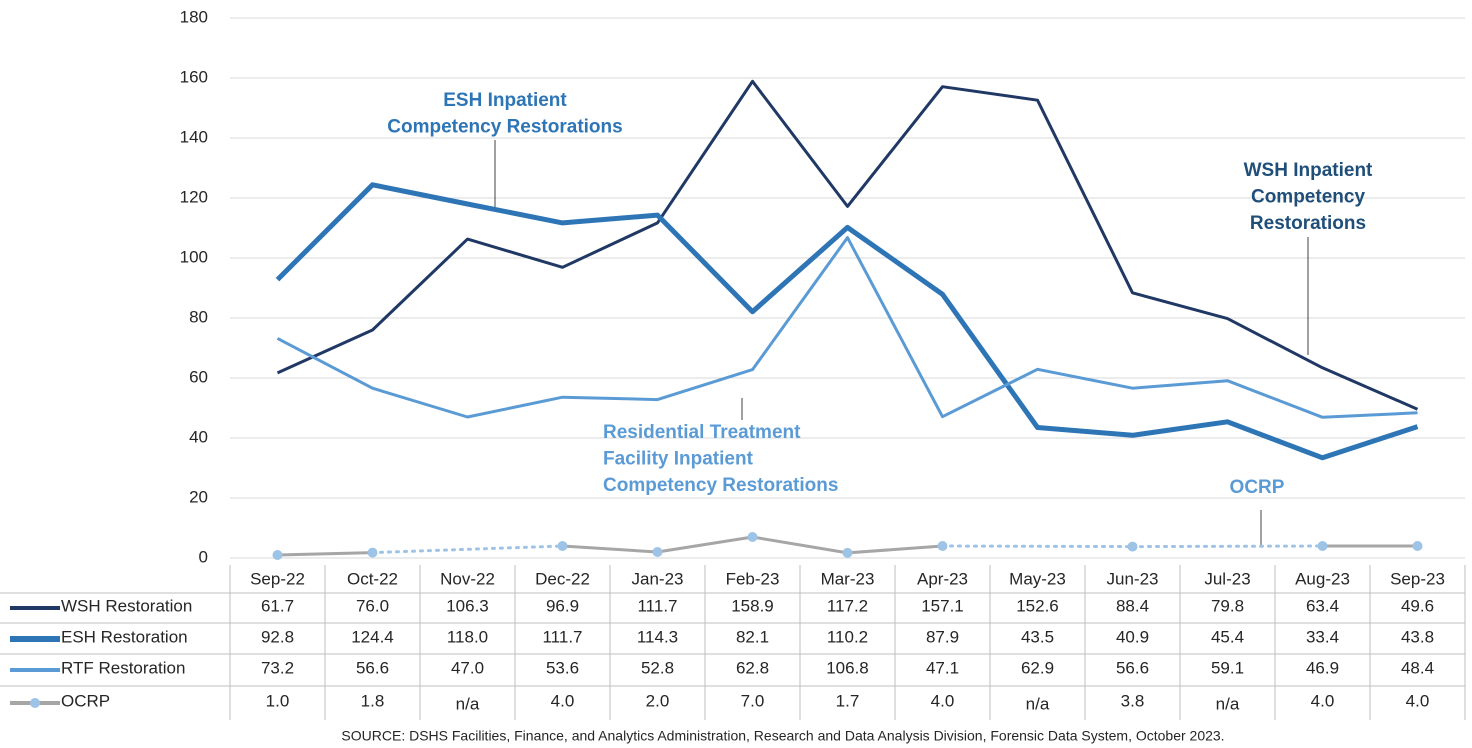 This screenshot has width=1472, height=748. What do you see at coordinates (658, 578) in the screenshot?
I see `x-tick-label: Jan-23` at bounding box center [658, 578].